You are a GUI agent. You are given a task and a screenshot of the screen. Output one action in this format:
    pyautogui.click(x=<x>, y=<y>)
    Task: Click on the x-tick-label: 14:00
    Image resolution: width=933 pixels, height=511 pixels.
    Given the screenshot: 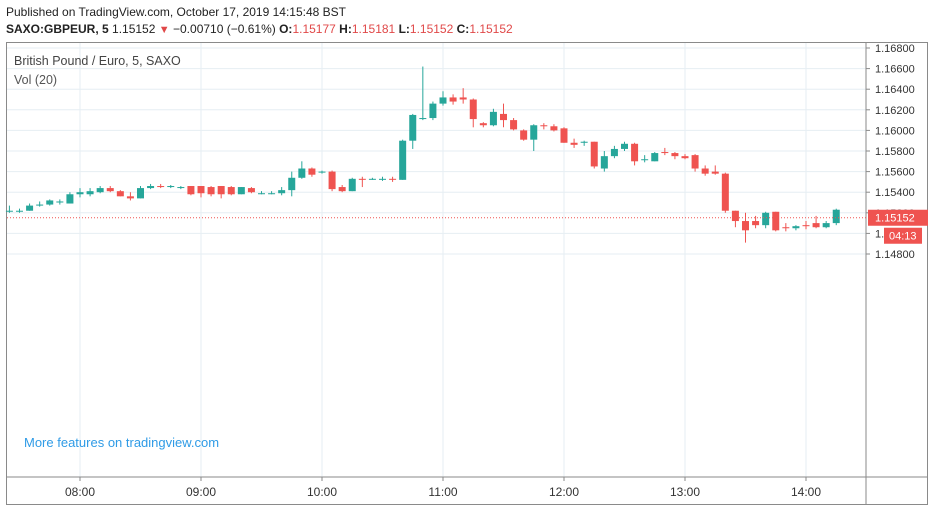 What is the action you would take?
    pyautogui.click(x=806, y=492)
    